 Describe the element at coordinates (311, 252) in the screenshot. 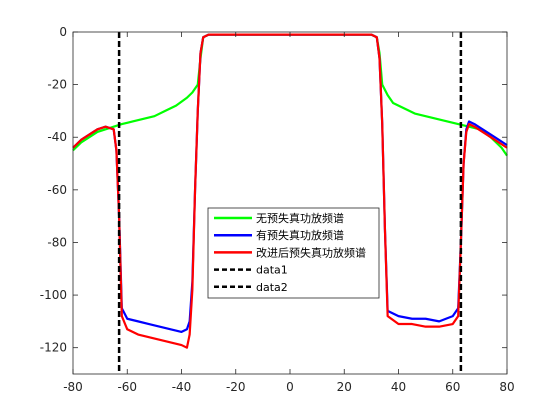

I see `legend-label-3: 改进后预失真功放频谱` at that location.